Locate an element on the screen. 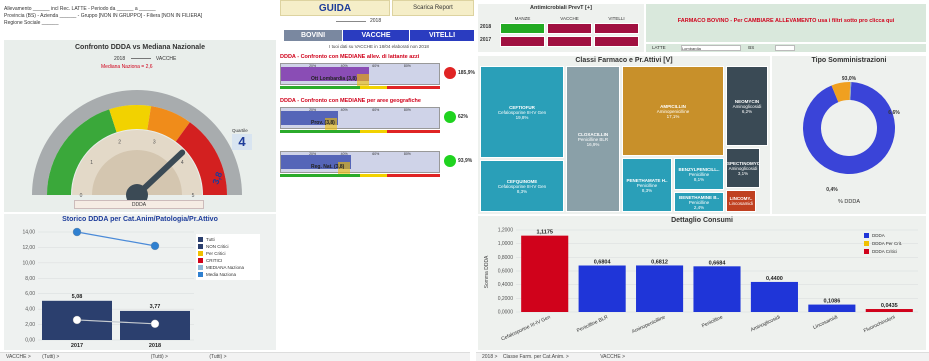  treemap-tile-pct: 6,2% is located at coordinates (747, 111).